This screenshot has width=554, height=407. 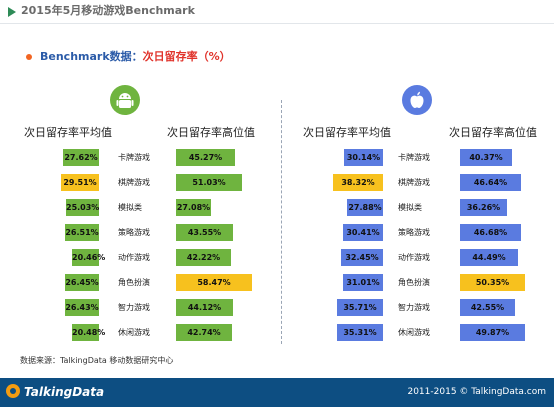 What do you see at coordinates (214, 282) in the screenshot?
I see `android-high-bar: 58.47%` at bounding box center [214, 282].